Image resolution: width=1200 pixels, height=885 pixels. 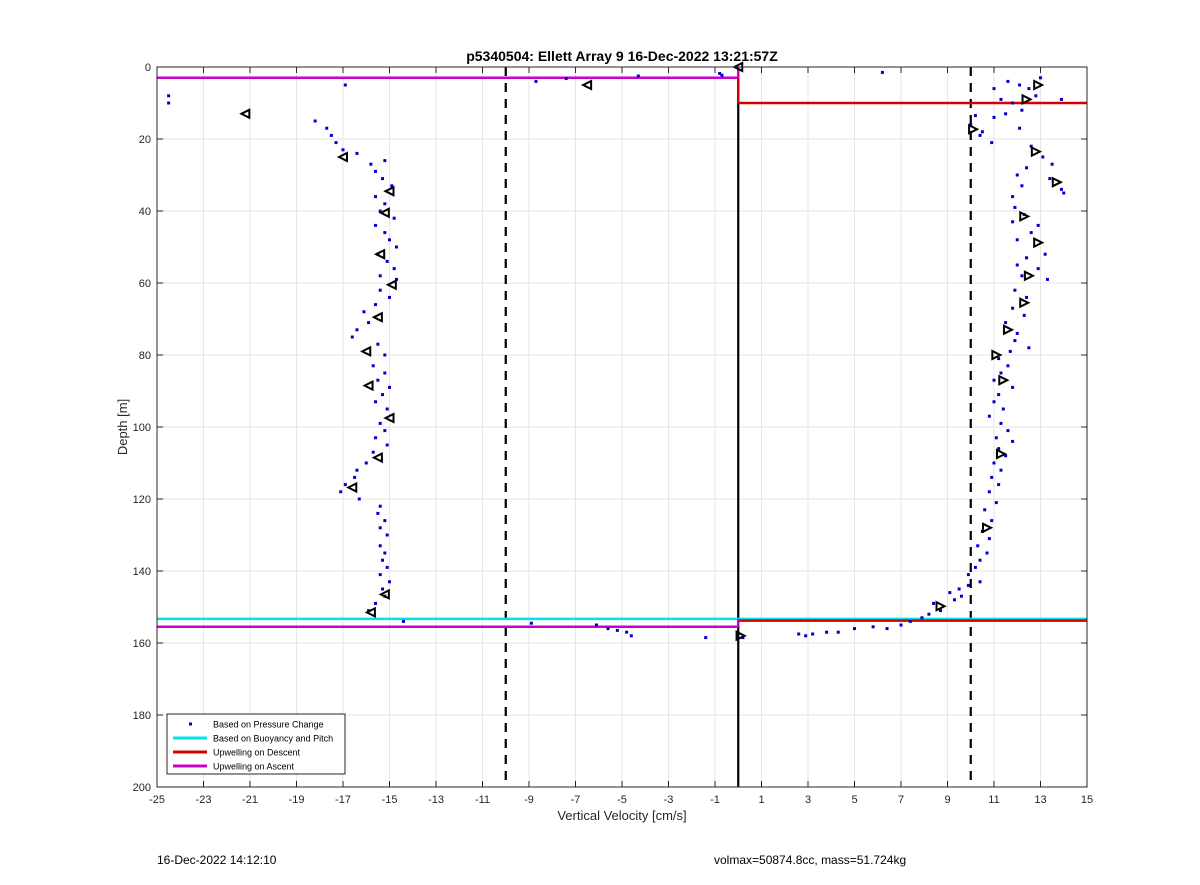 What do you see at coordinates (622, 800) in the screenshot?
I see `x-tick-label: -5` at bounding box center [622, 800].